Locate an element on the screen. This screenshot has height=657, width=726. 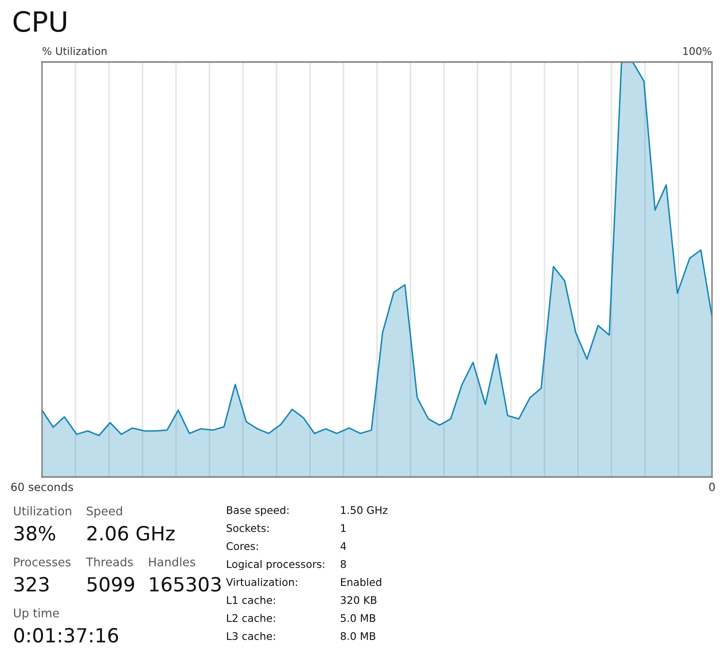
text: 0:01:37:16 is located at coordinates (66, 635).